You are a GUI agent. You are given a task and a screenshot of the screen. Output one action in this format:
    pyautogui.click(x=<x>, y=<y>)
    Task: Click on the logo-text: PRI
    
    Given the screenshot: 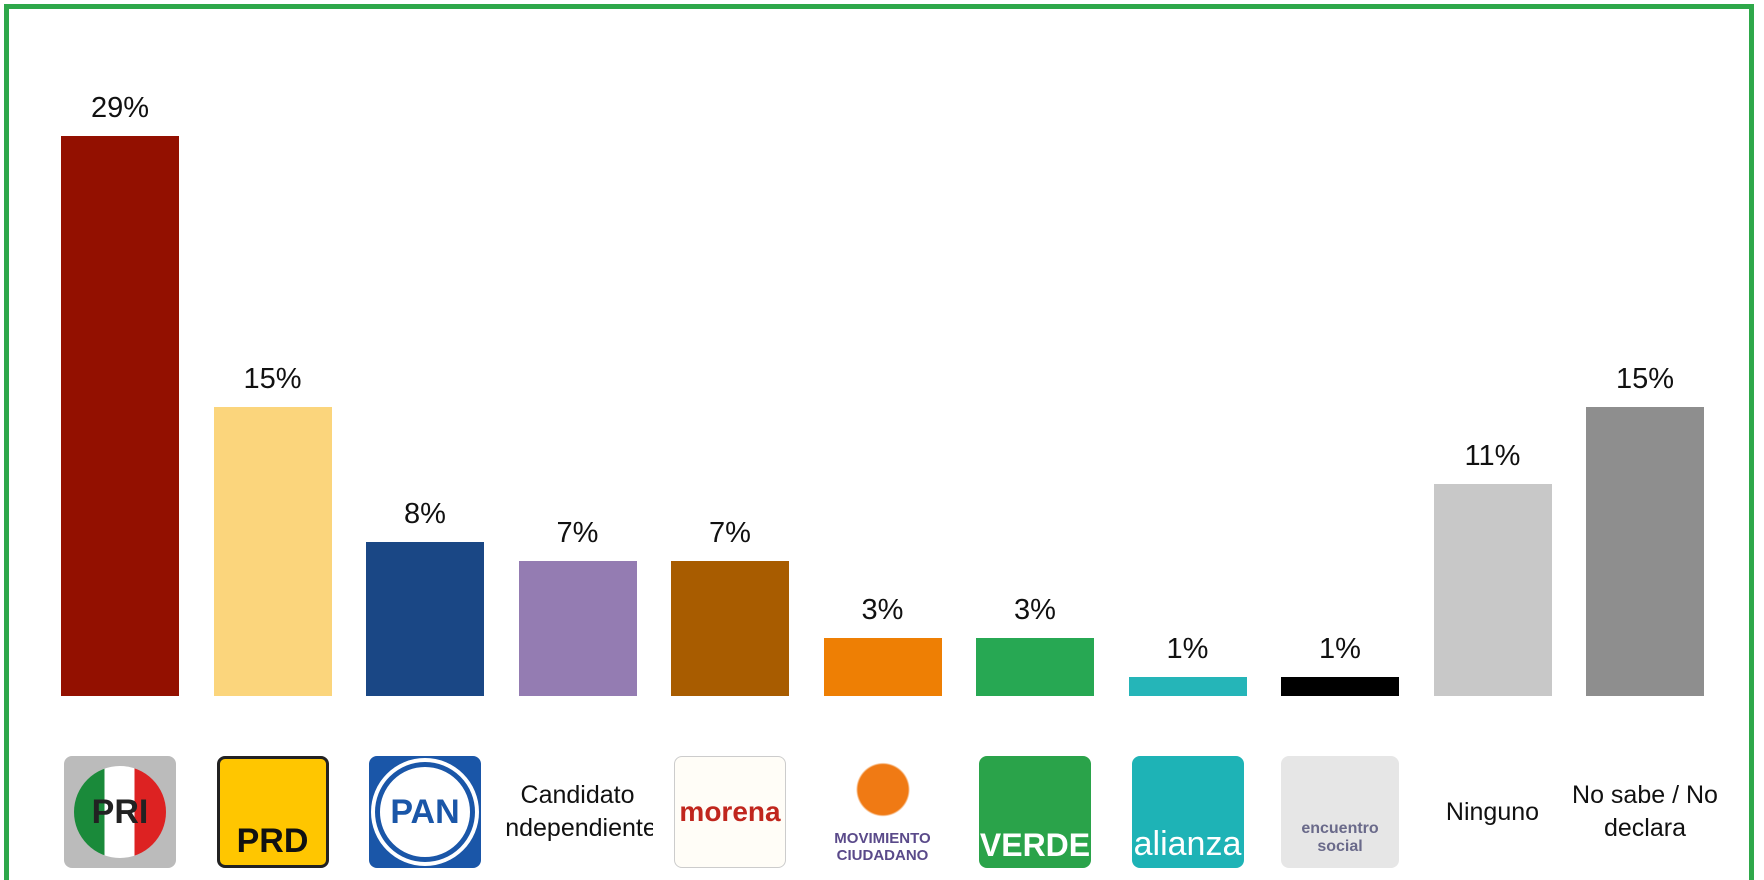 What is the action you would take?
    pyautogui.click(x=120, y=812)
    